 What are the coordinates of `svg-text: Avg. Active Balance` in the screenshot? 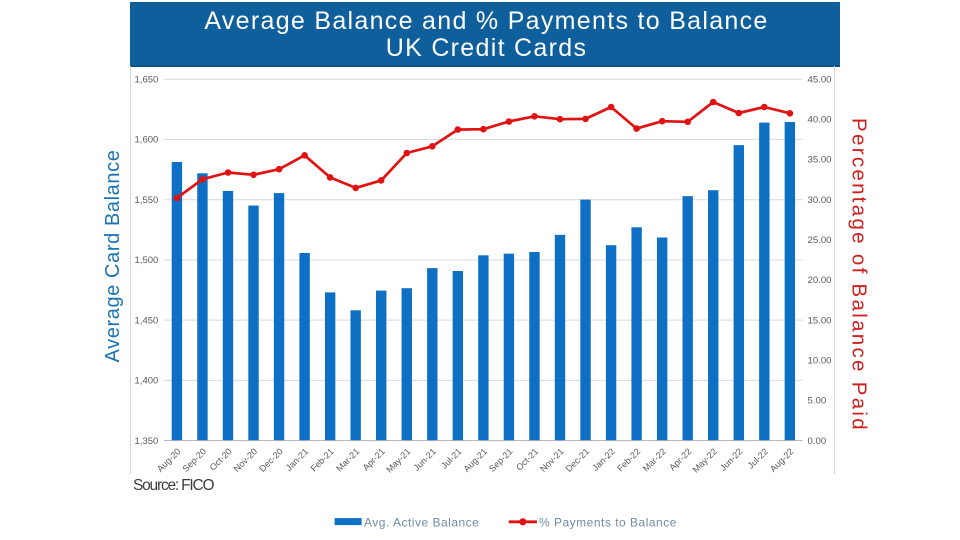 It's located at (421, 523).